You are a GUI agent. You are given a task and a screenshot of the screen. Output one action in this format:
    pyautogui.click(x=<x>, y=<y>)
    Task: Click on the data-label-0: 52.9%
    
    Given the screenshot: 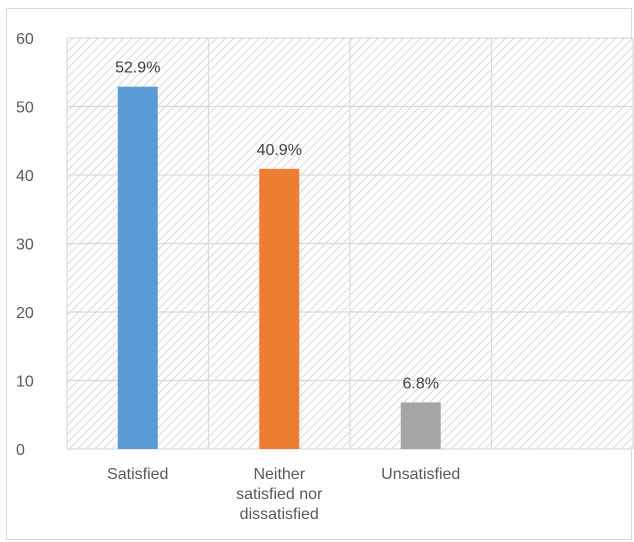 What is the action you would take?
    pyautogui.click(x=137, y=68)
    